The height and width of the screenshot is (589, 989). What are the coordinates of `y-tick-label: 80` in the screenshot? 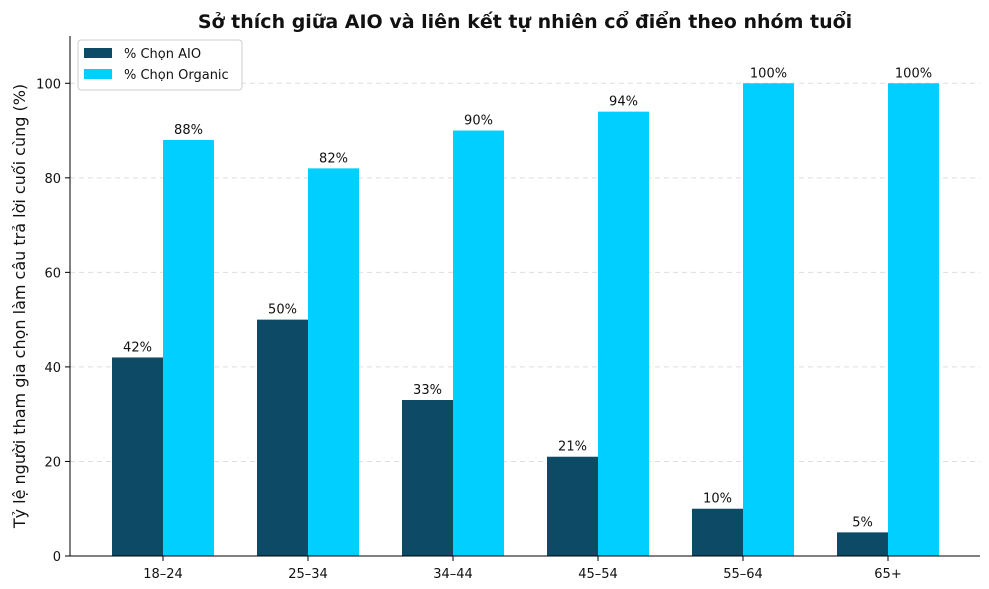 It's located at (52, 179).